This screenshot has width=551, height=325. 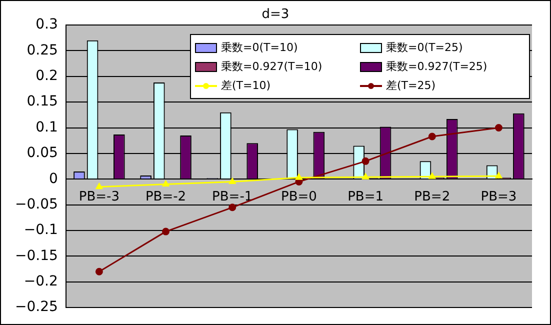 What do you see at coordinates (47, 24) in the screenshot?
I see `y-tick-label: 0.3` at bounding box center [47, 24].